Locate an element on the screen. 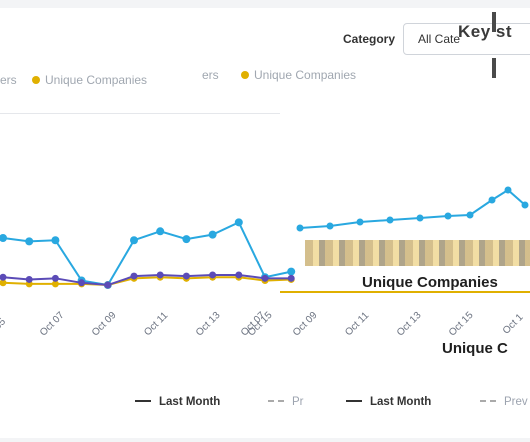 This screenshot has width=530, height=442. overlay-label-unique-companies: Unique Companies is located at coordinates (430, 282).